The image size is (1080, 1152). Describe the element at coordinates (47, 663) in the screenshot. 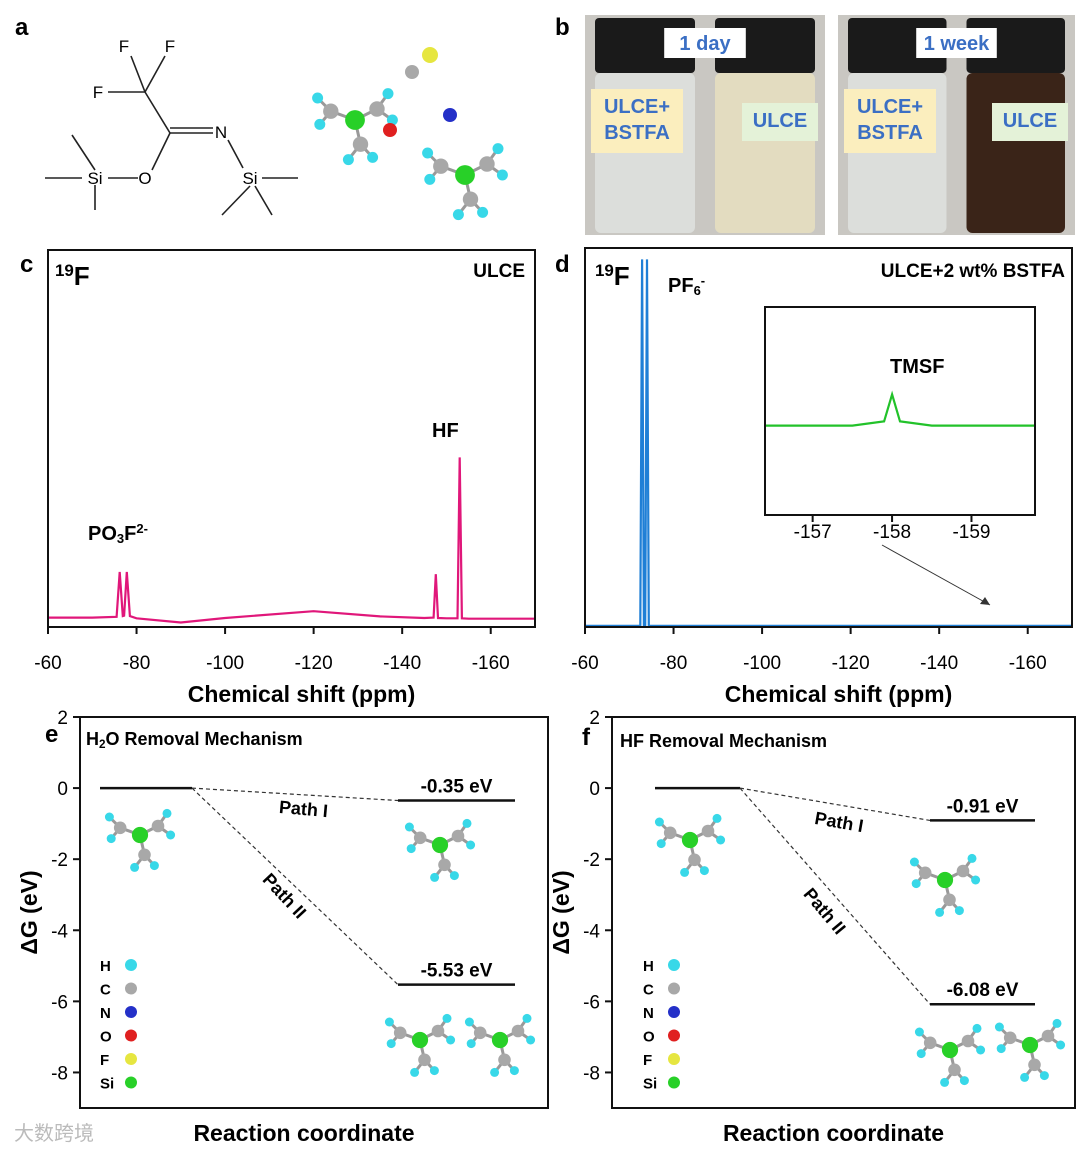

I see `x-tick-label: -60` at that location.